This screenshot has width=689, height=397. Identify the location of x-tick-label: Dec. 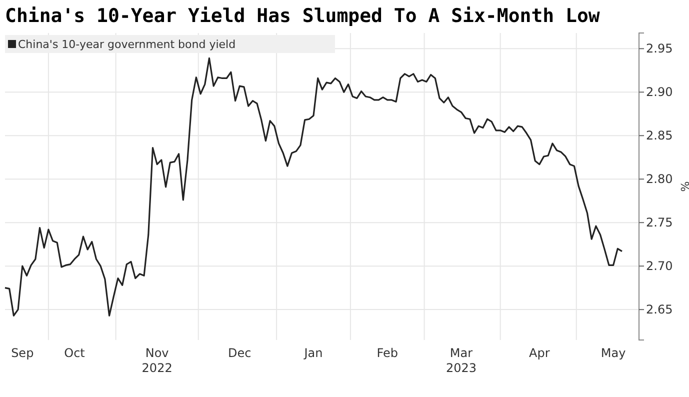
(240, 353).